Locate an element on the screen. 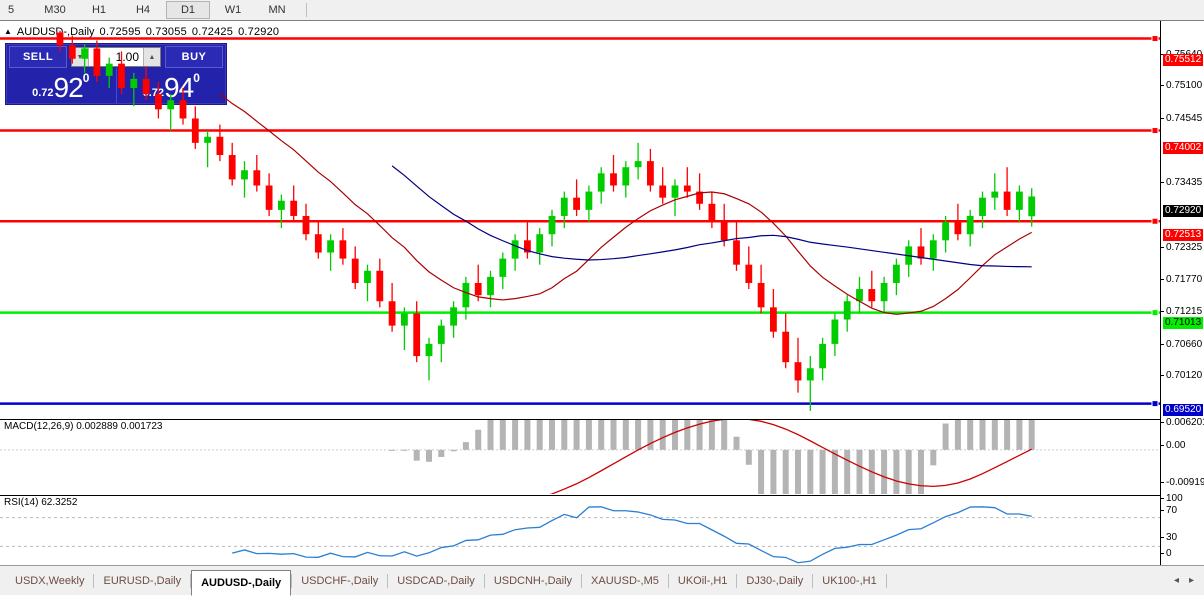 This screenshot has height=596, width=1204. chart-tab-audusddaily: AUDUSD-,Daily is located at coordinates (241, 582).